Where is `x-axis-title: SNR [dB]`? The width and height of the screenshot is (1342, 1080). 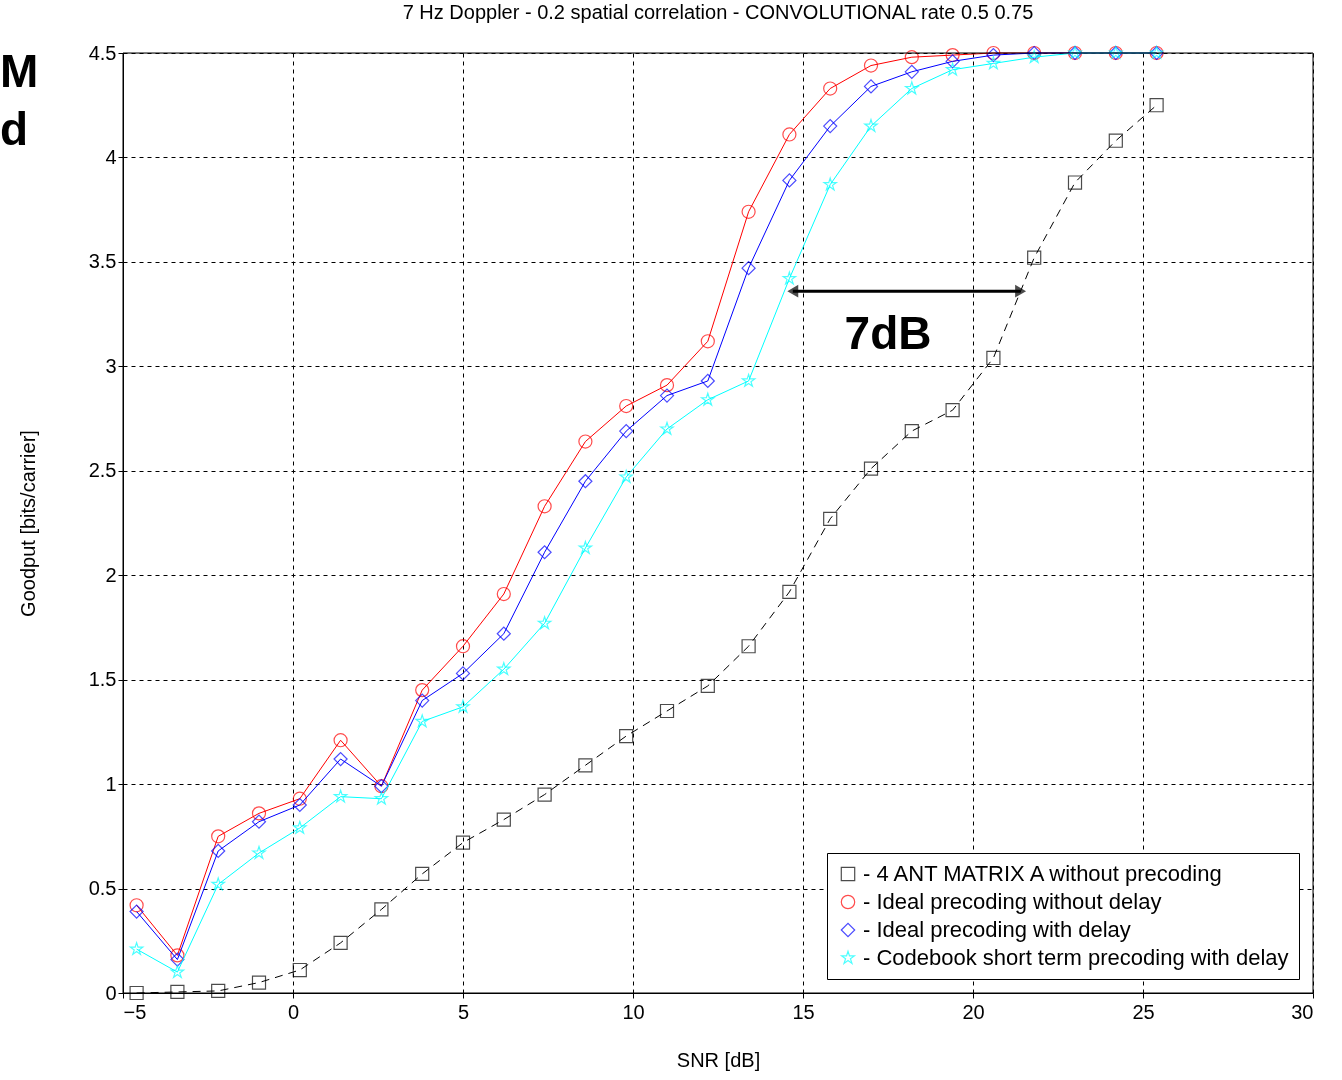 x-axis-title: SNR [dB] is located at coordinates (718, 1059).